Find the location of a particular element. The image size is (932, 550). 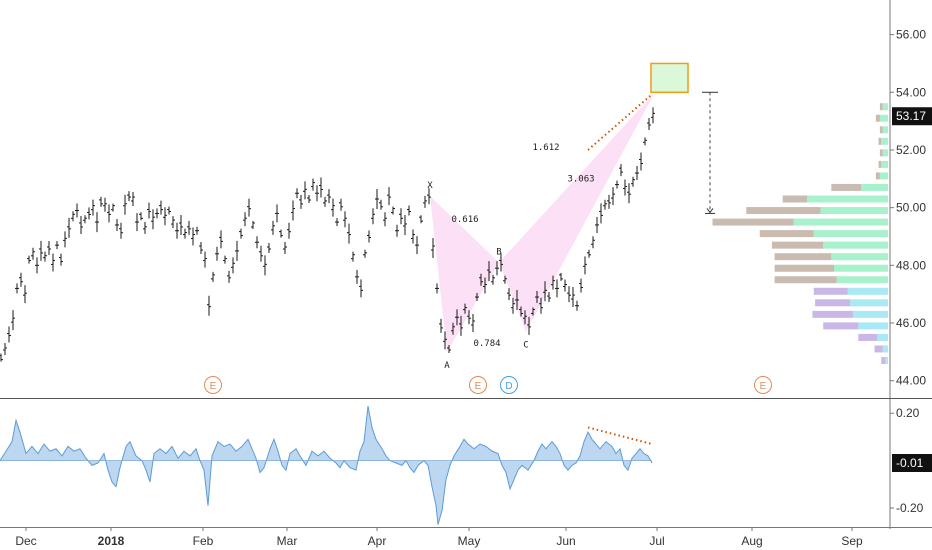

pattern-ratio: 3.063 is located at coordinates (580, 180).